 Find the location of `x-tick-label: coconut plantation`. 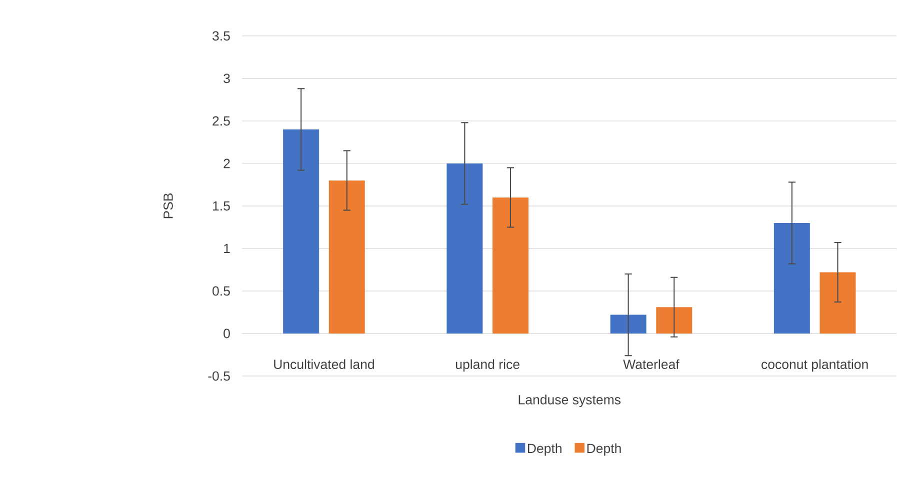

x-tick-label: coconut plantation is located at coordinates (815, 365).